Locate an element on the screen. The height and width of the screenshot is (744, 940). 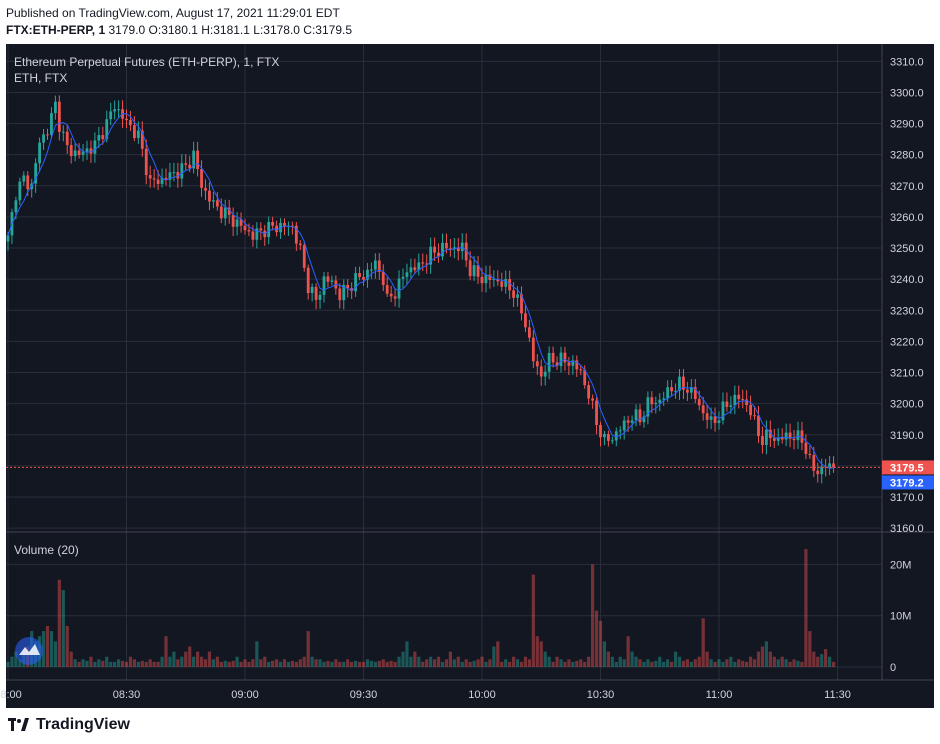
time-tick-label: 11:30 is located at coordinates (837, 695).